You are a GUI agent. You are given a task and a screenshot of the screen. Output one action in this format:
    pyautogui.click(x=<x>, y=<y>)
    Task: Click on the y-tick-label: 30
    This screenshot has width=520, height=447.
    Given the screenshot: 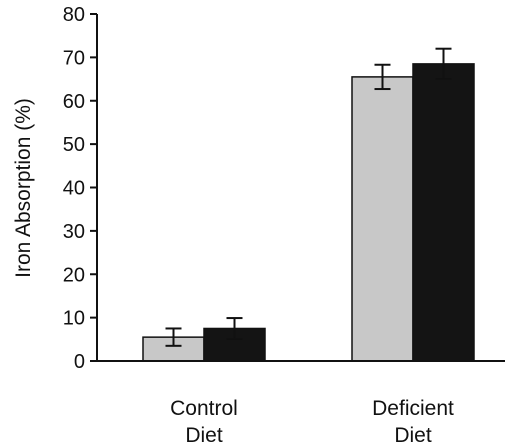 What is the action you would take?
    pyautogui.click(x=74, y=232)
    